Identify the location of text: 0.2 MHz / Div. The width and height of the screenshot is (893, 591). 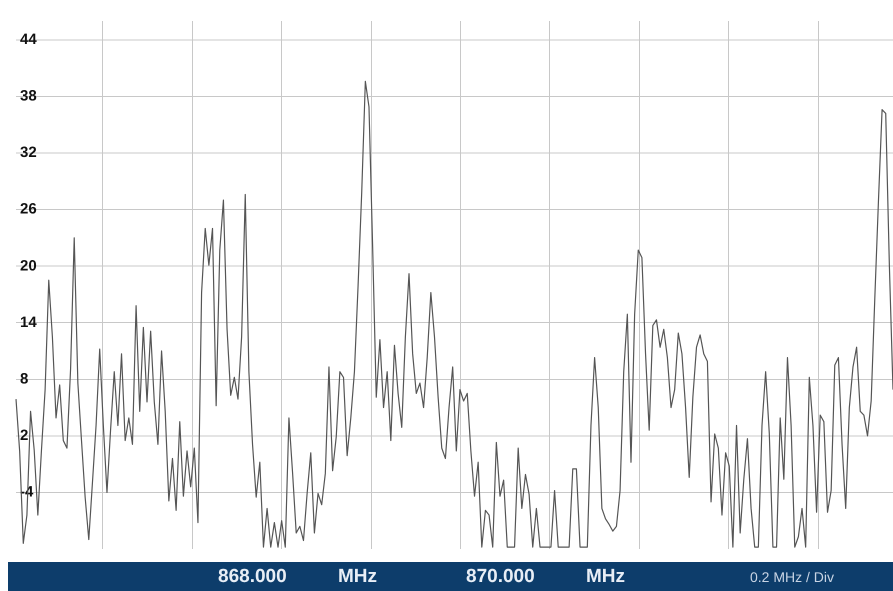
(792, 577).